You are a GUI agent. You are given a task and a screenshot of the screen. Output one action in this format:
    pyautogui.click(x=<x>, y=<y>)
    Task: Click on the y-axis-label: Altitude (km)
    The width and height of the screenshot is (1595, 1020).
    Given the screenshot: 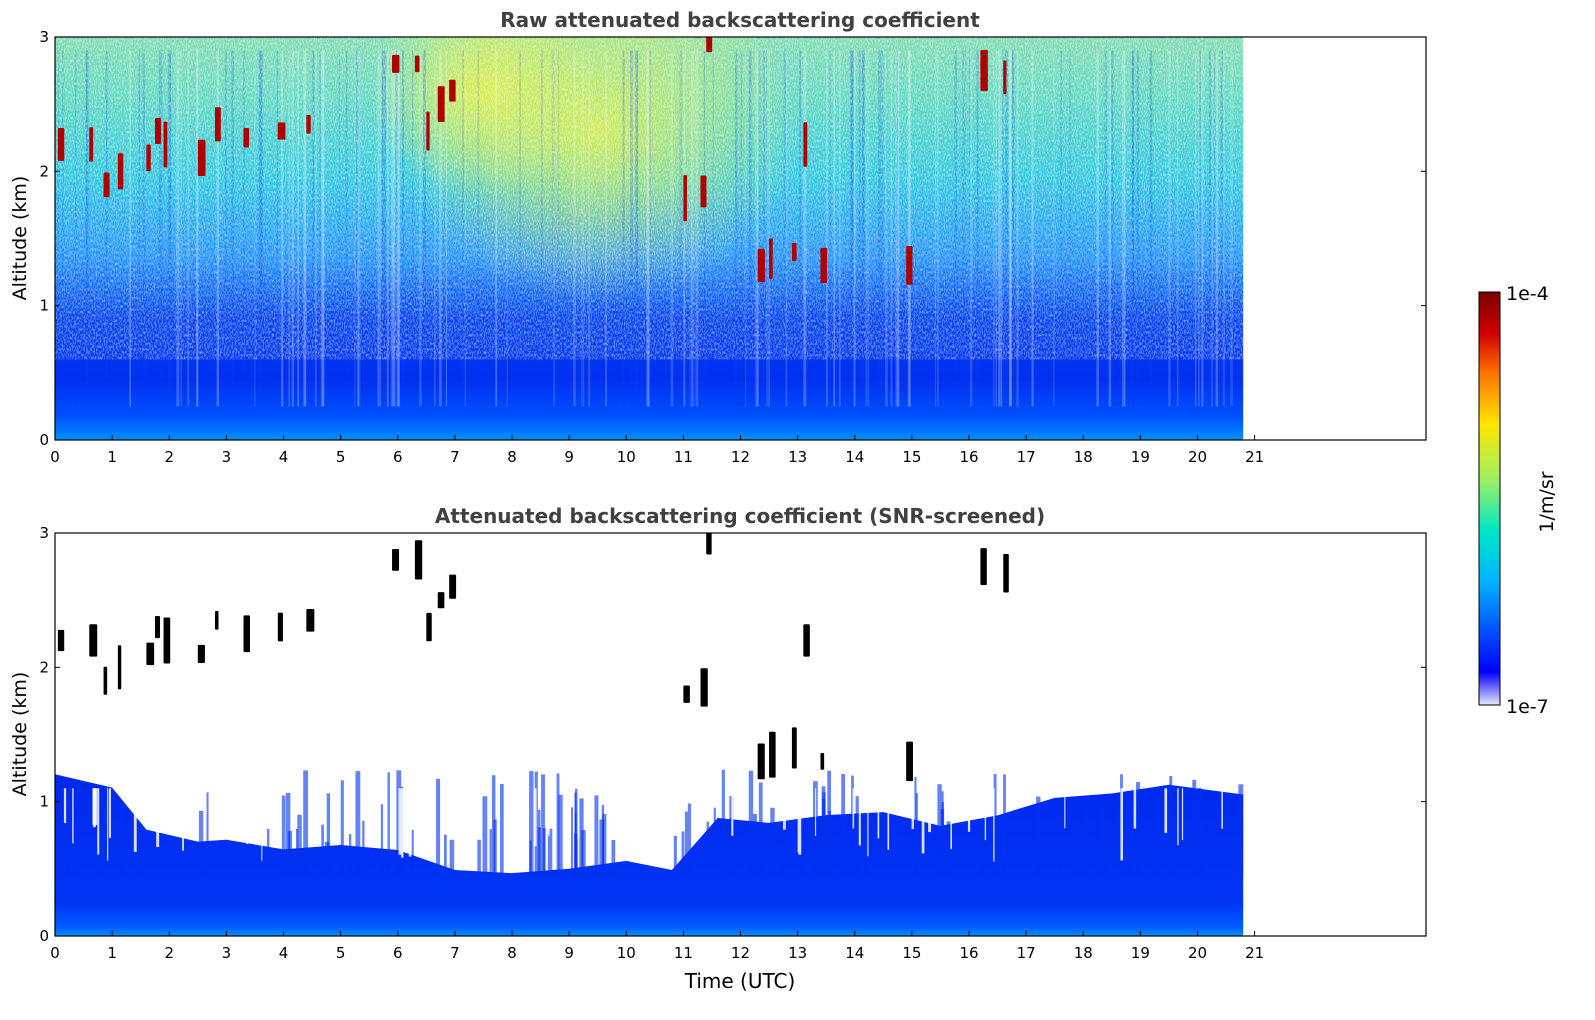 What is the action you would take?
    pyautogui.click(x=20, y=734)
    